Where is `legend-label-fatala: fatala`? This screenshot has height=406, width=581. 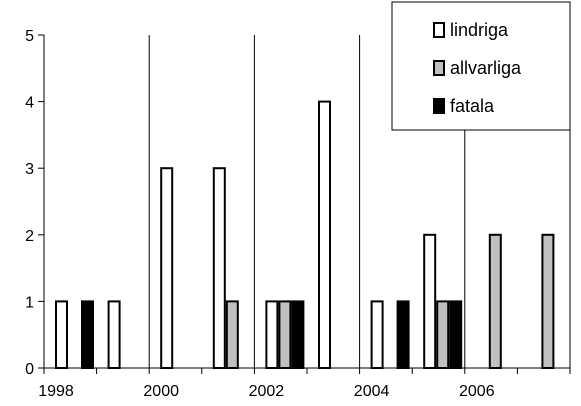
legend-label-fatala: fatala is located at coordinates (472, 106).